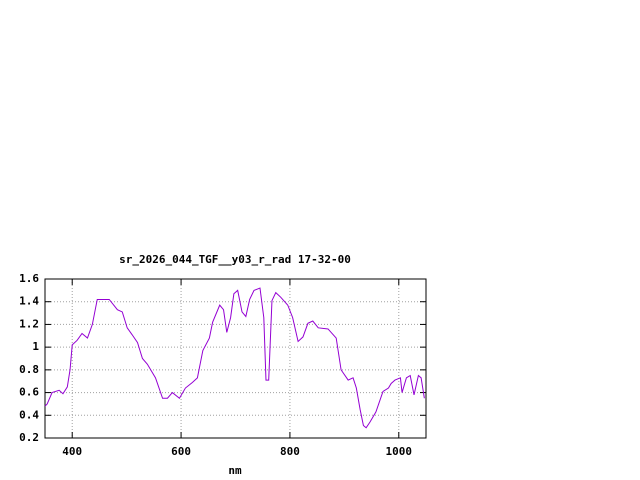  Describe the element at coordinates (29, 414) in the screenshot. I see `y-tick-label: 0.4` at that location.